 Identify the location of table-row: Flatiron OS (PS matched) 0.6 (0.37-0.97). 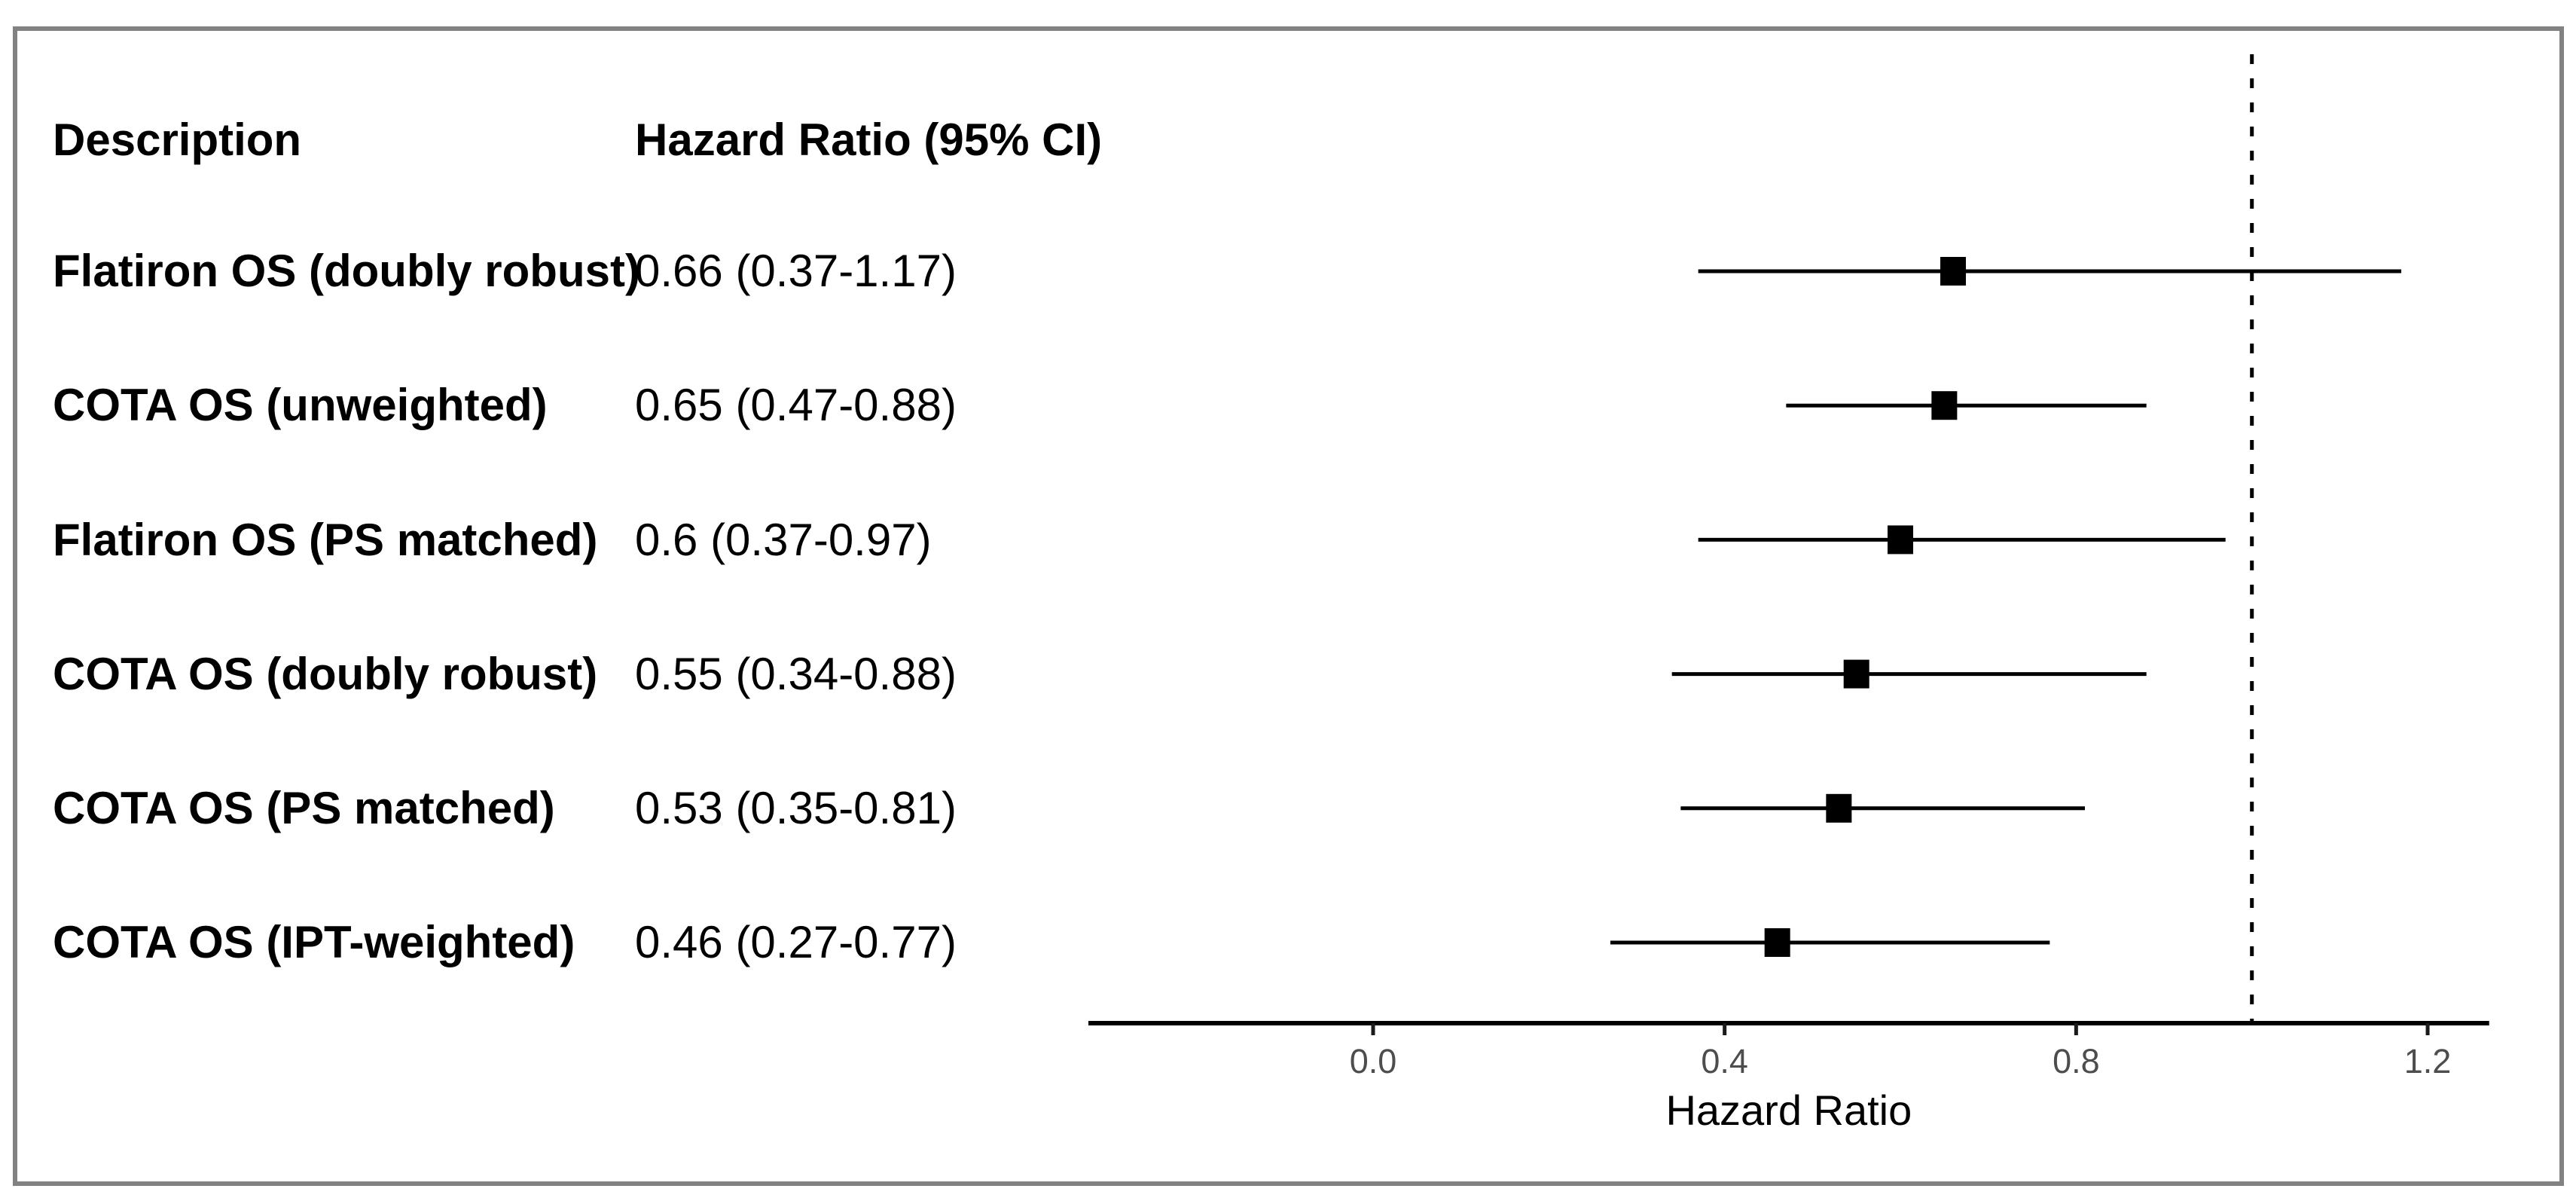
(1288, 540).